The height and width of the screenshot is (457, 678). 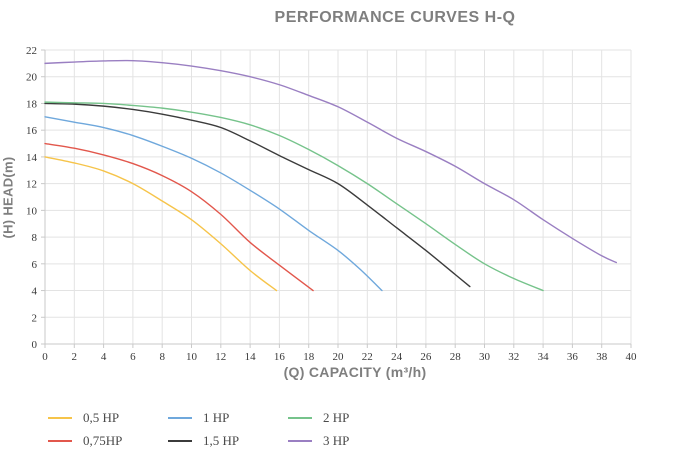 What do you see at coordinates (632, 357) in the screenshot?
I see `x-tick-label: 40` at bounding box center [632, 357].